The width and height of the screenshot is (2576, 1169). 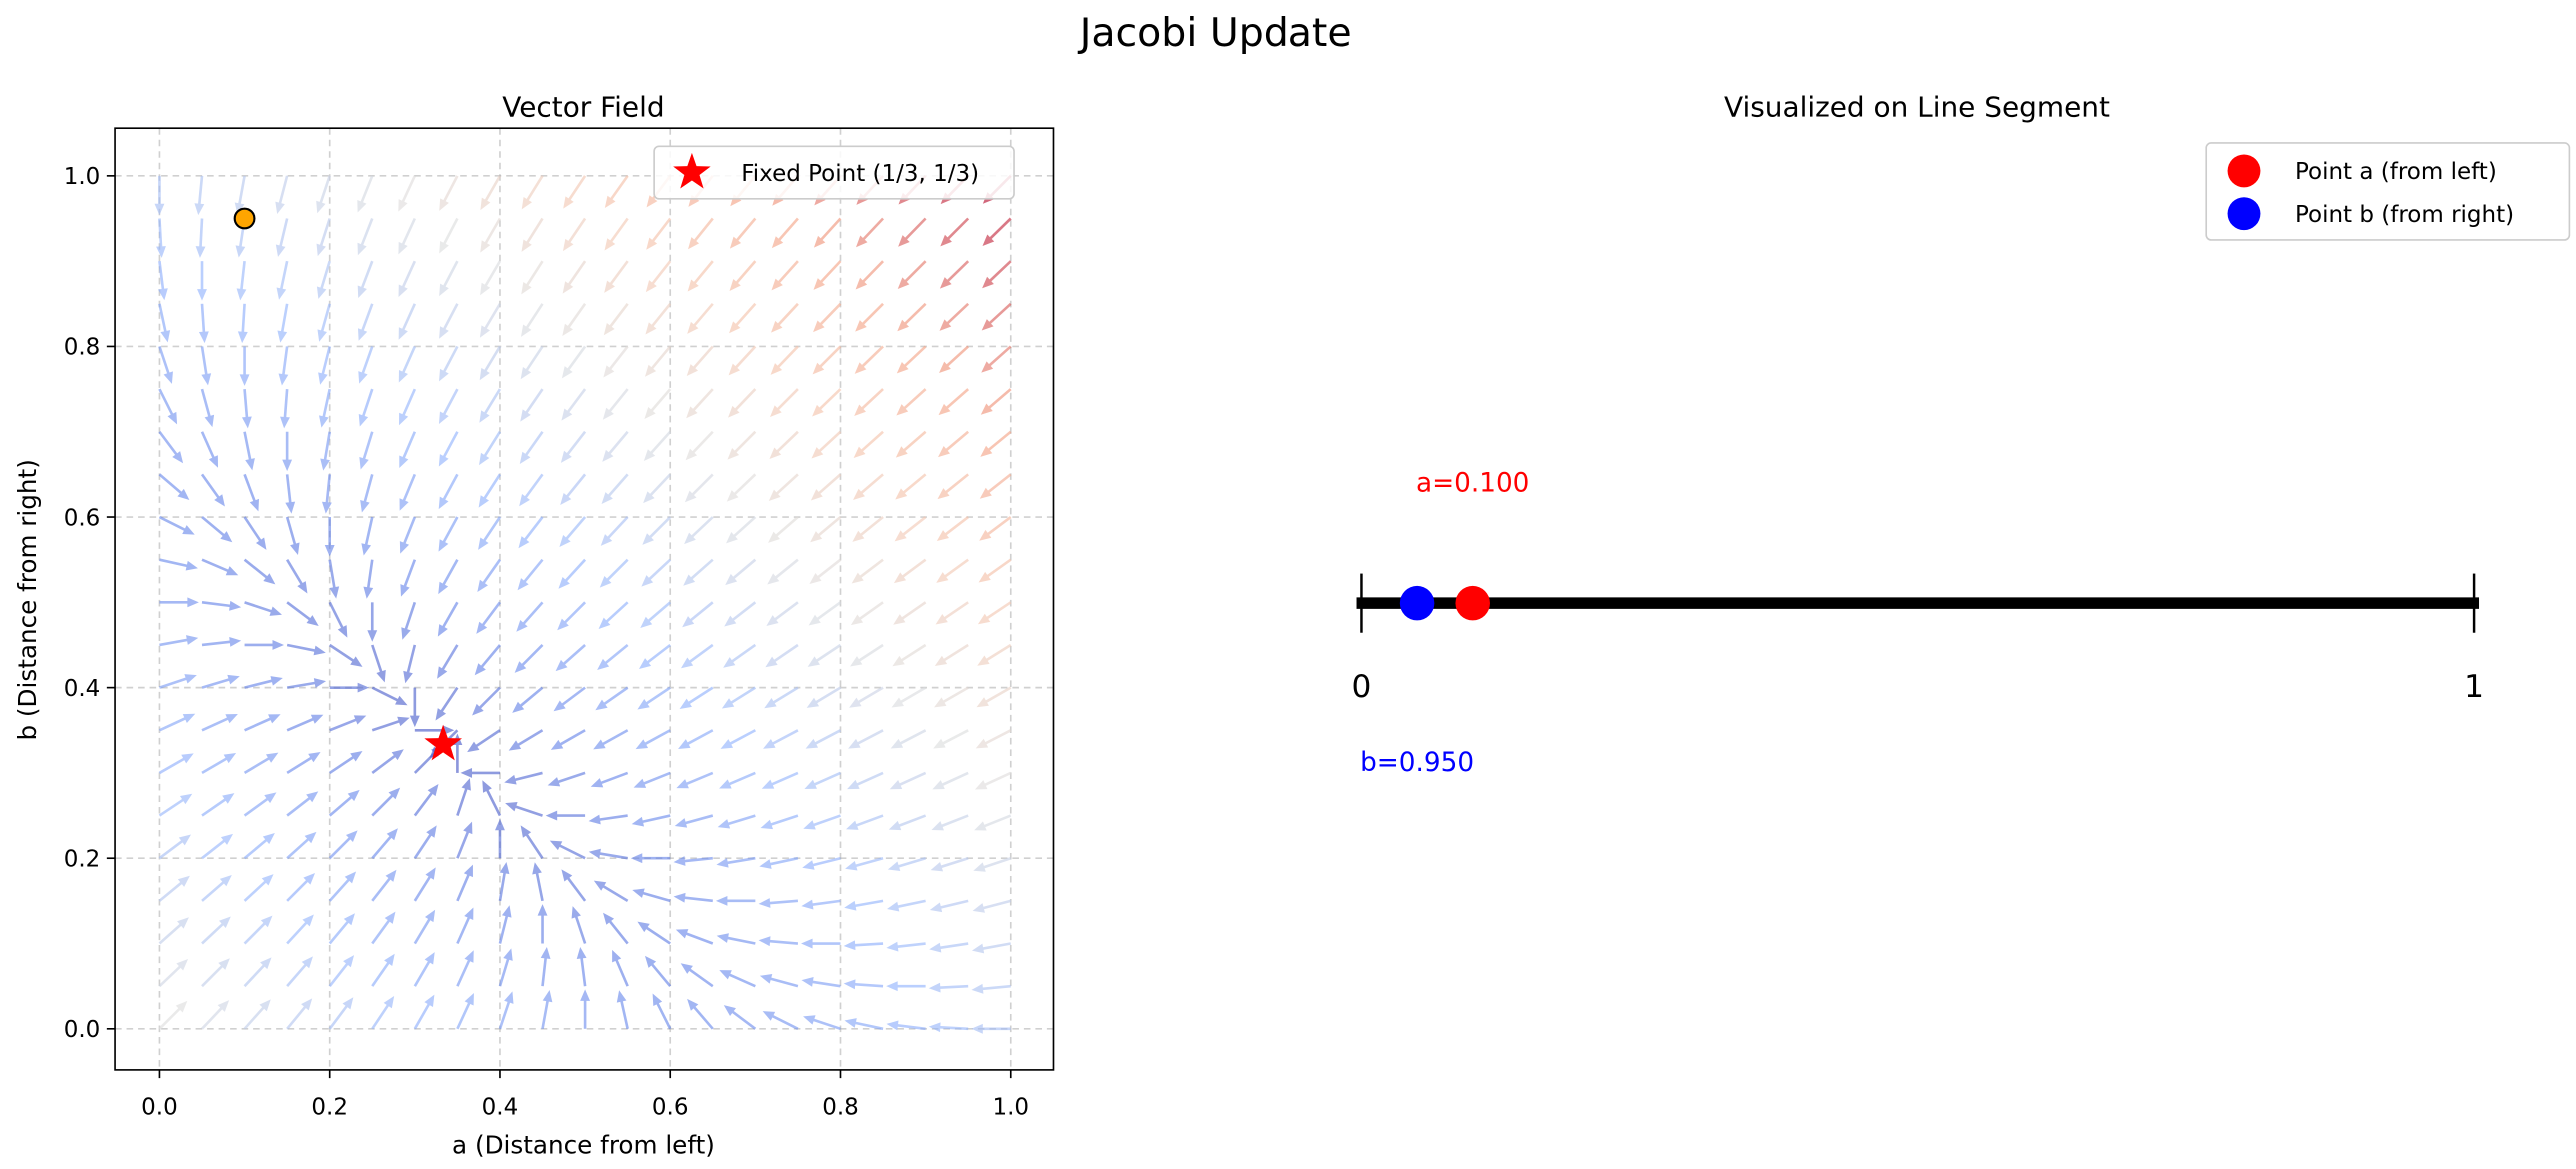 What do you see at coordinates (1917, 107) in the screenshot?
I see `line-segment-title: Visualized on Line Segment` at bounding box center [1917, 107].